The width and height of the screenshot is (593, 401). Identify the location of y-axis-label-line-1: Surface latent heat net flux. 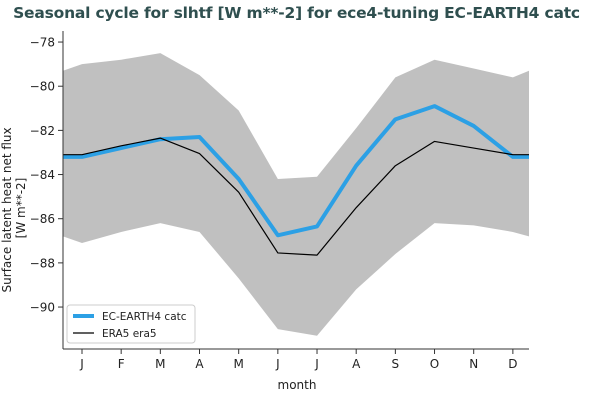
(7, 209).